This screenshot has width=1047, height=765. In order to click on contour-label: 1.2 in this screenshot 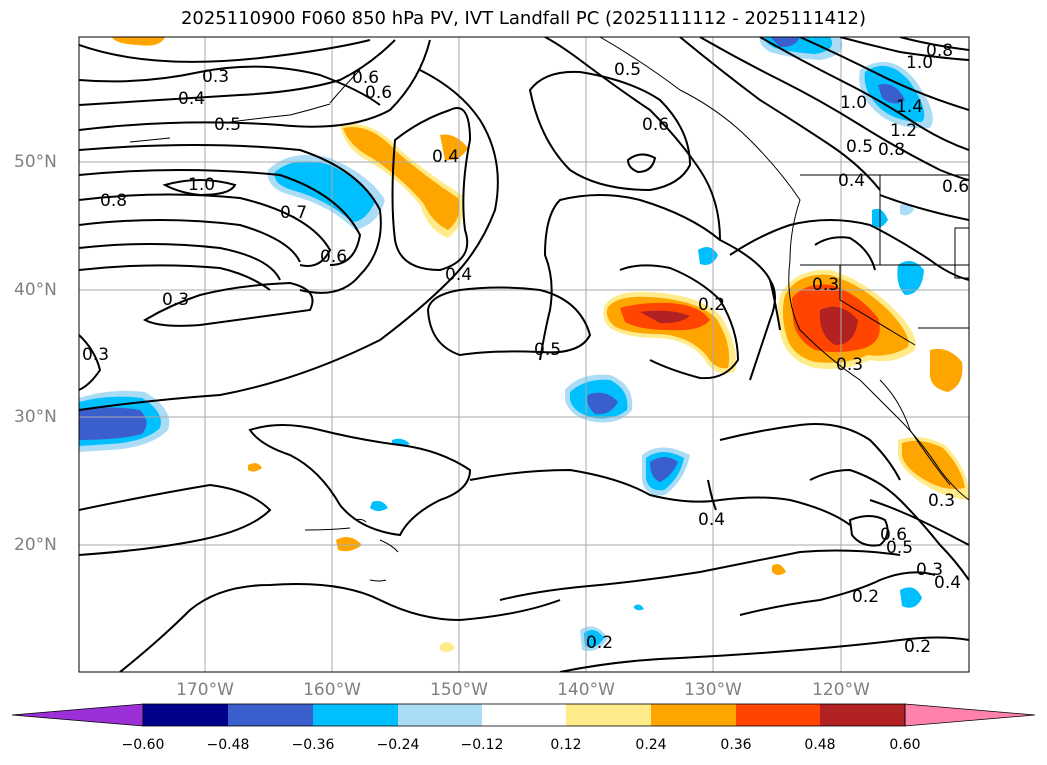, I will do `click(903, 131)`.